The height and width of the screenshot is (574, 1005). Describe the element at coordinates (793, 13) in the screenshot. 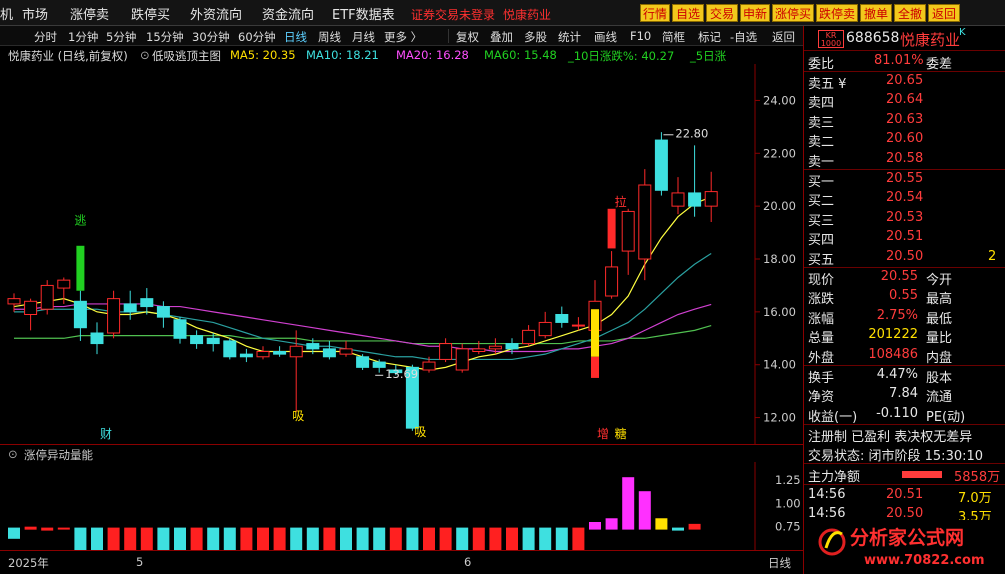

I see `limit-up-buy-button: 涨停买` at that location.